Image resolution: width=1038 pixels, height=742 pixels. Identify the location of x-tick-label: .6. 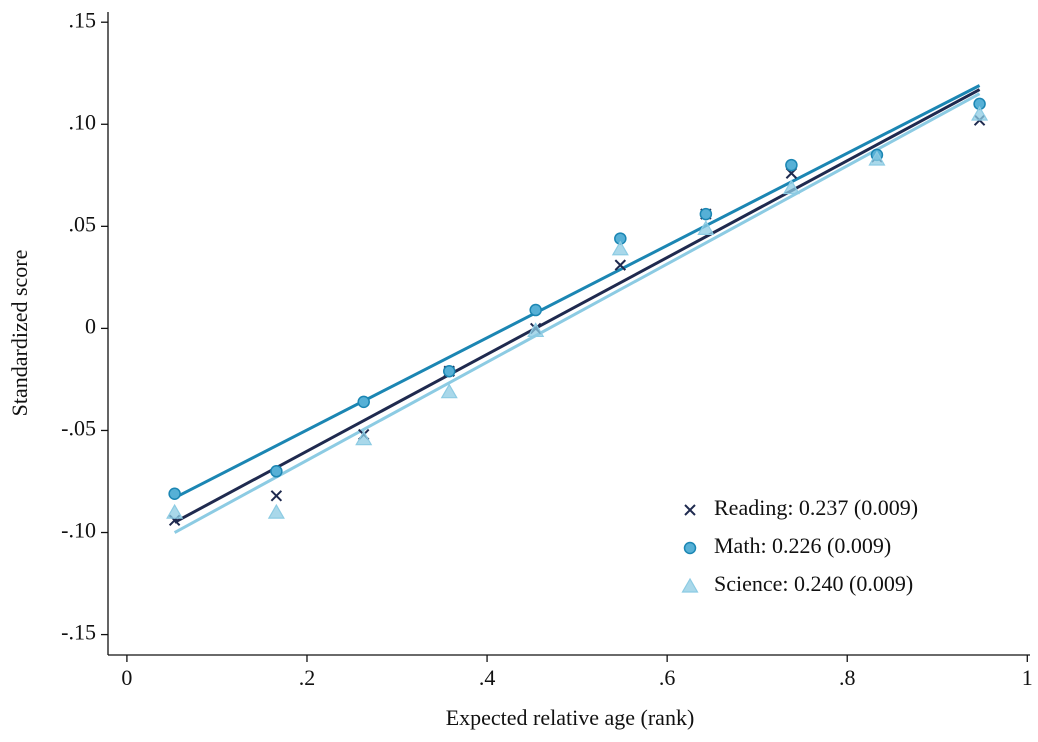
(667, 677).